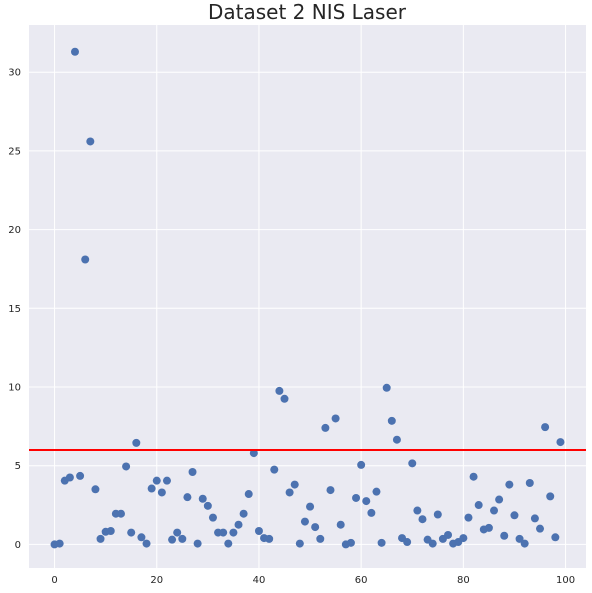 The width and height of the screenshot is (592, 593). Describe the element at coordinates (259, 580) in the screenshot. I see `x-tick-label: 40` at that location.